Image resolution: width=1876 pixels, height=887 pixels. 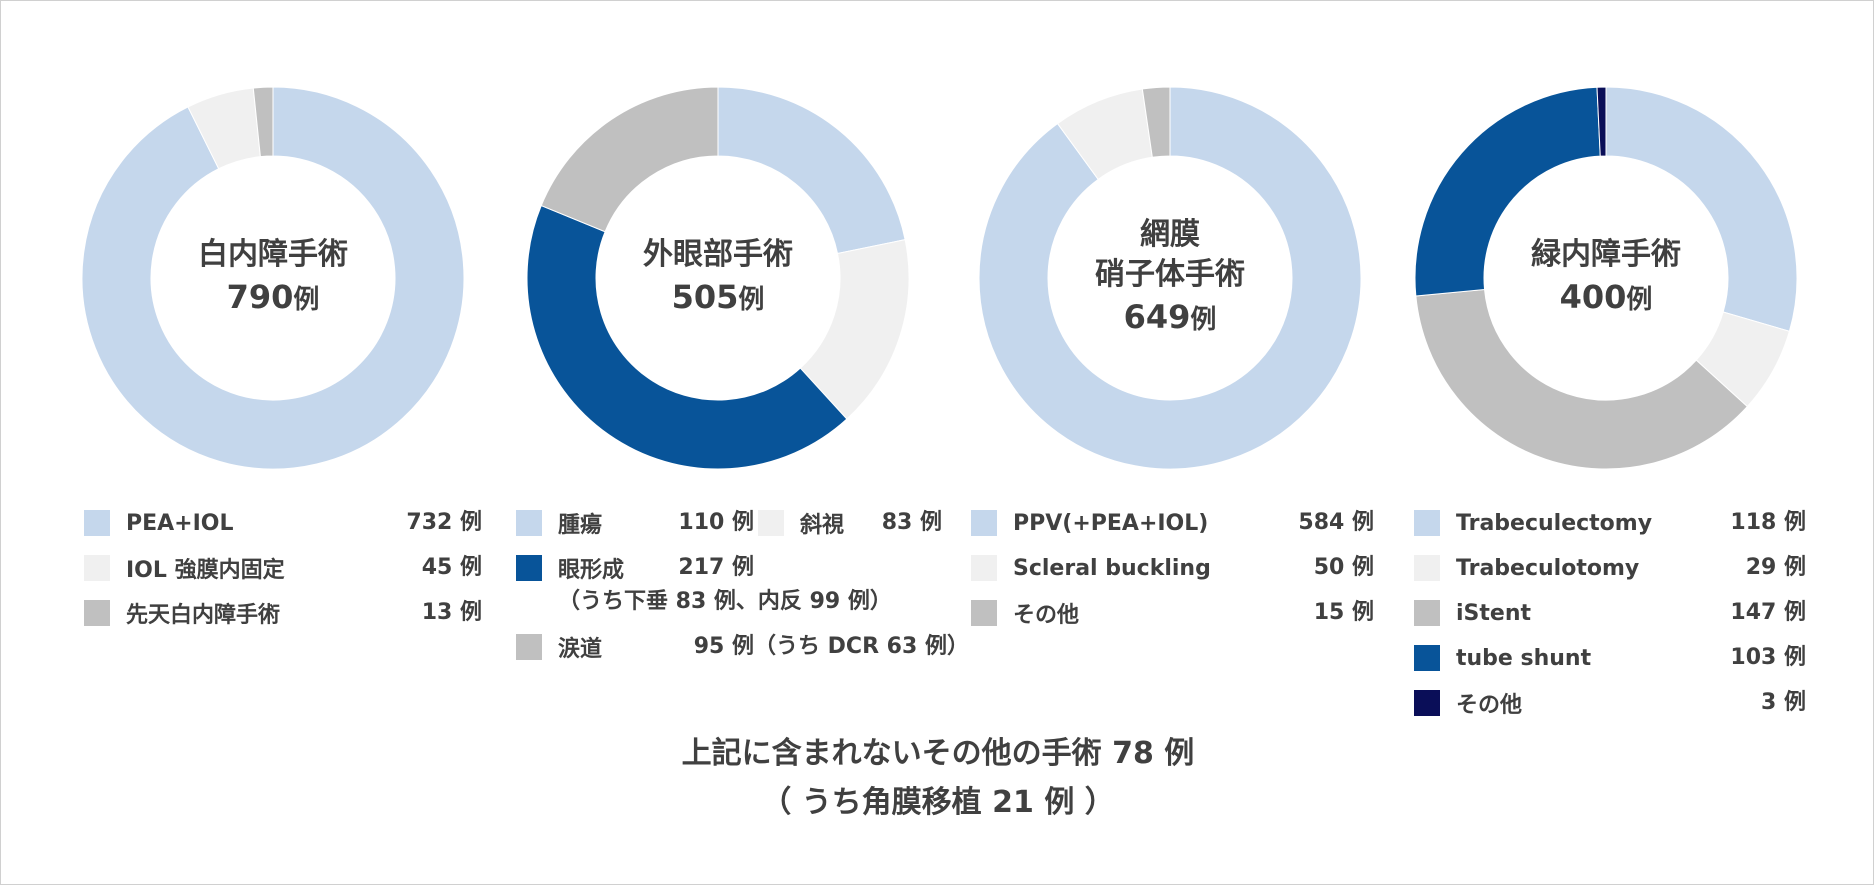 I want to click on legend-label: PPV(+PEA+IOL), so click(x=1111, y=523).